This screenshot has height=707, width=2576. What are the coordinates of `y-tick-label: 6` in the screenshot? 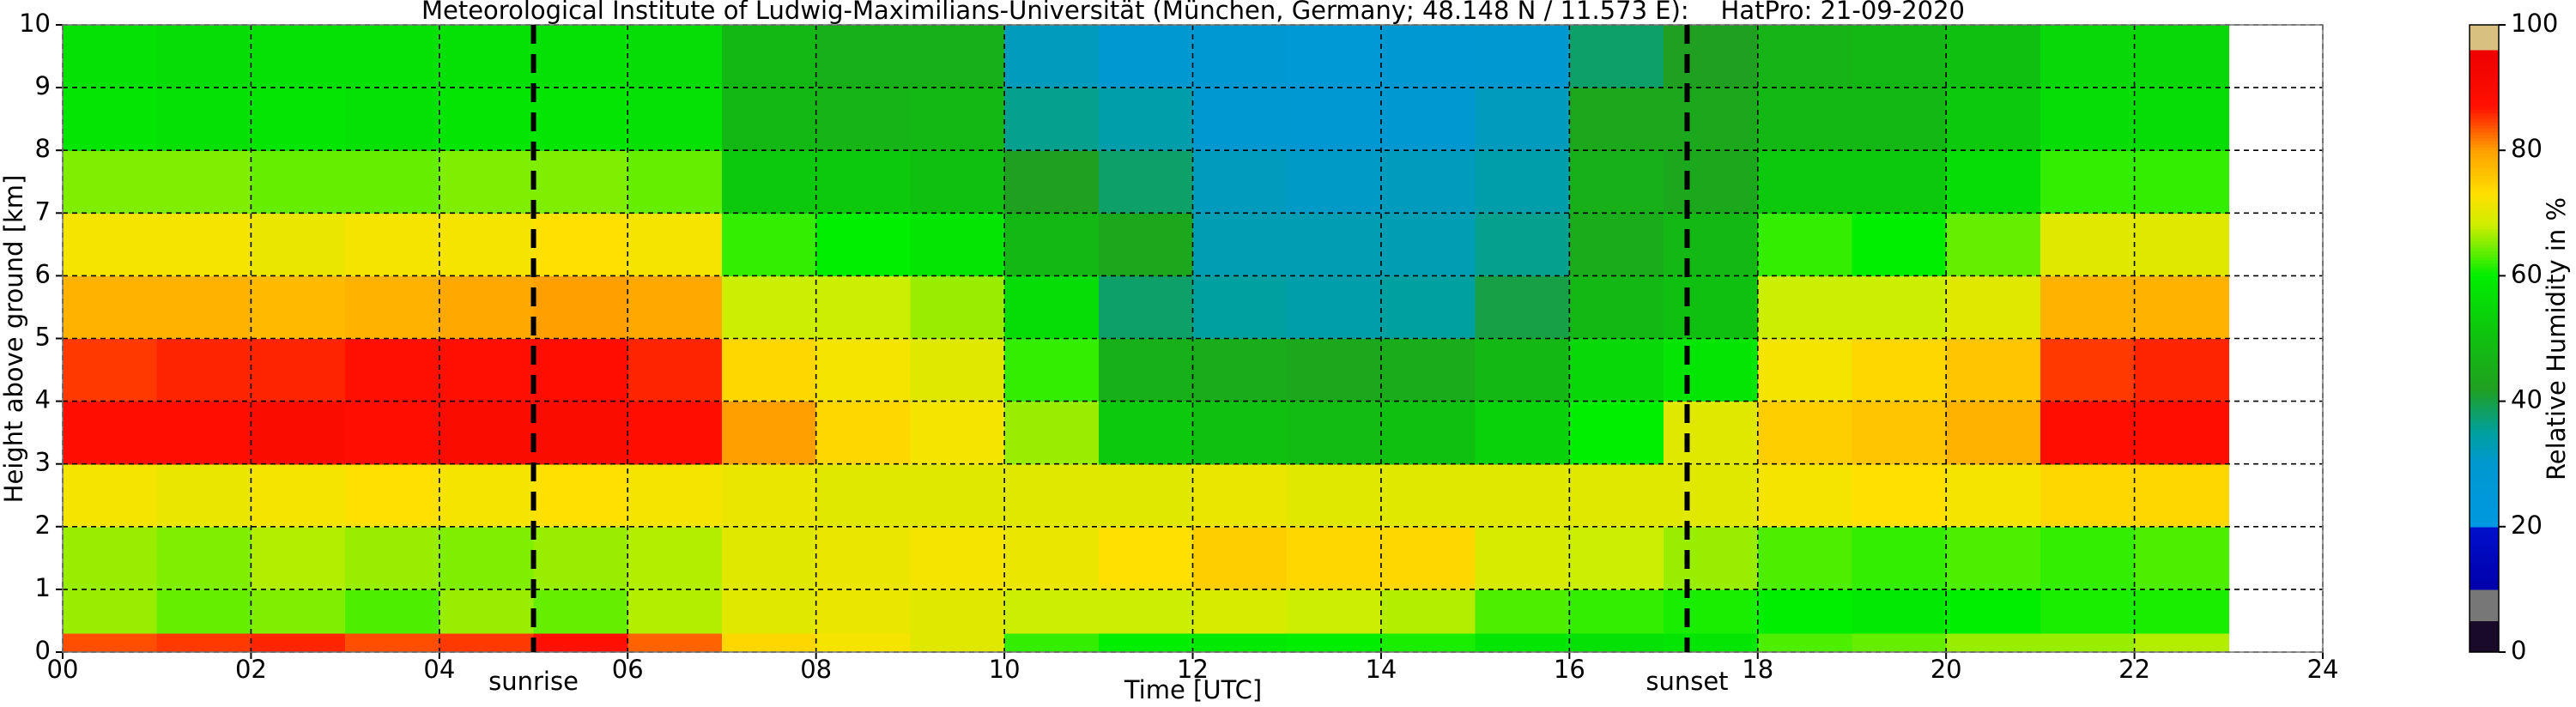 It's located at (43, 273).